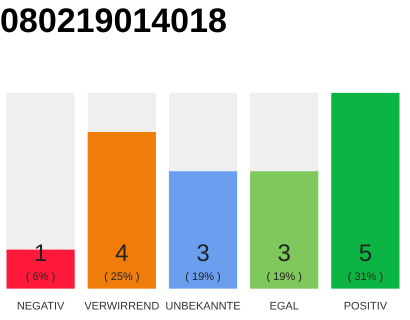 The image size is (410, 320). Describe the element at coordinates (122, 276) in the screenshot. I see `annotation: ( 25% )` at that location.